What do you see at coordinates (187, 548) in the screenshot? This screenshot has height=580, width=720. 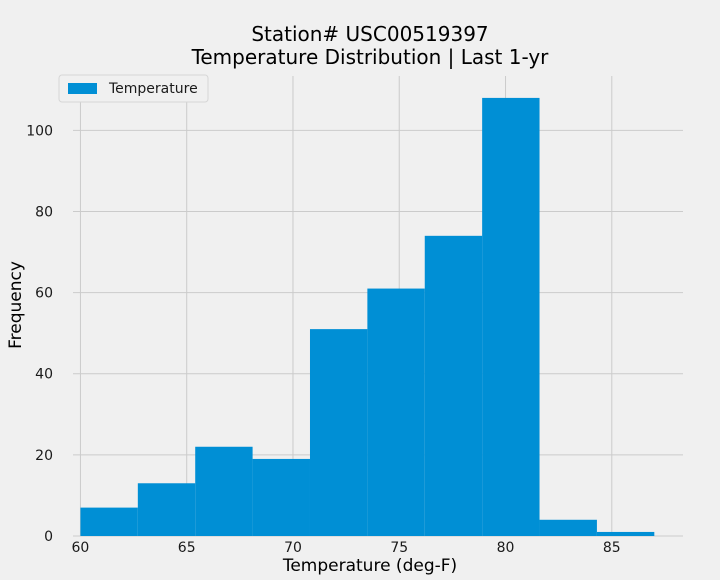 I see `x-tick-label: 65` at bounding box center [187, 548].